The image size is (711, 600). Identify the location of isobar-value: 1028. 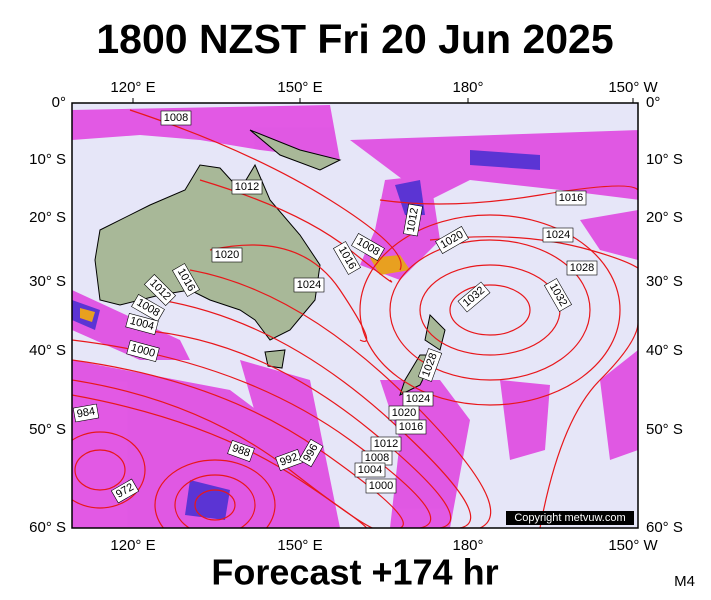
(582, 268).